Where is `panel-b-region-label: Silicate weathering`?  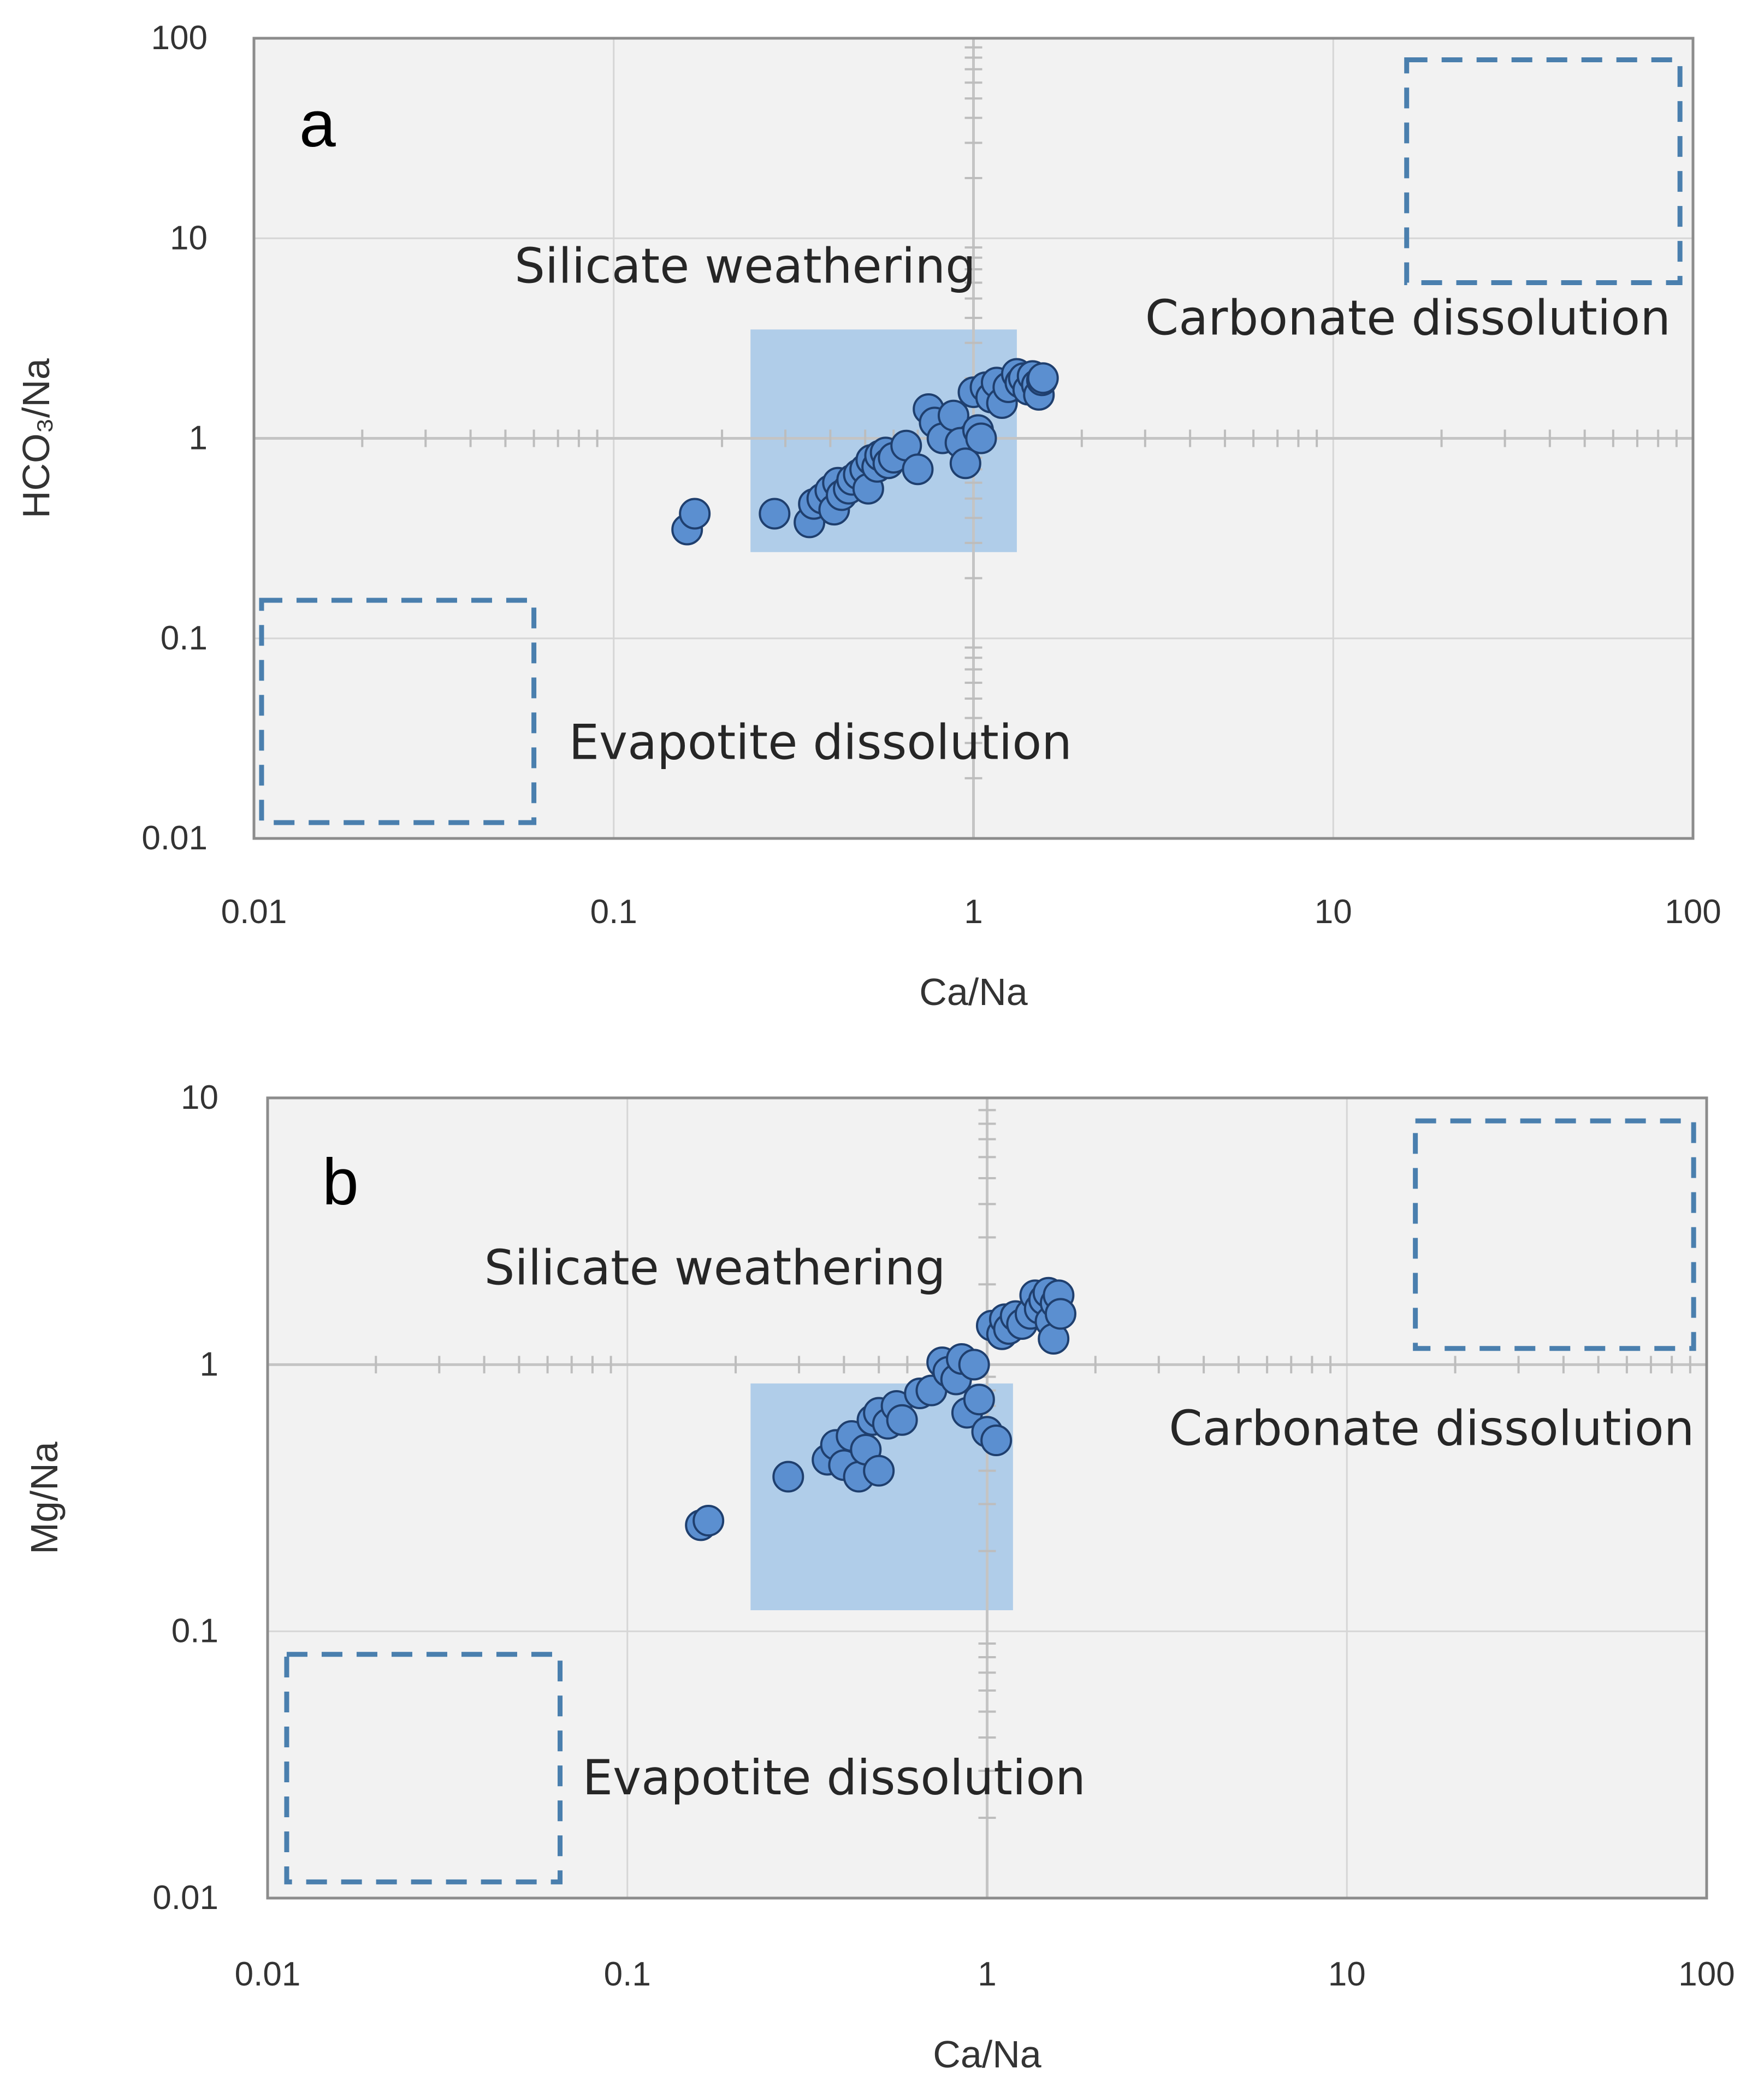
panel-b-region-label: Silicate weathering is located at coordinates (715, 1267).